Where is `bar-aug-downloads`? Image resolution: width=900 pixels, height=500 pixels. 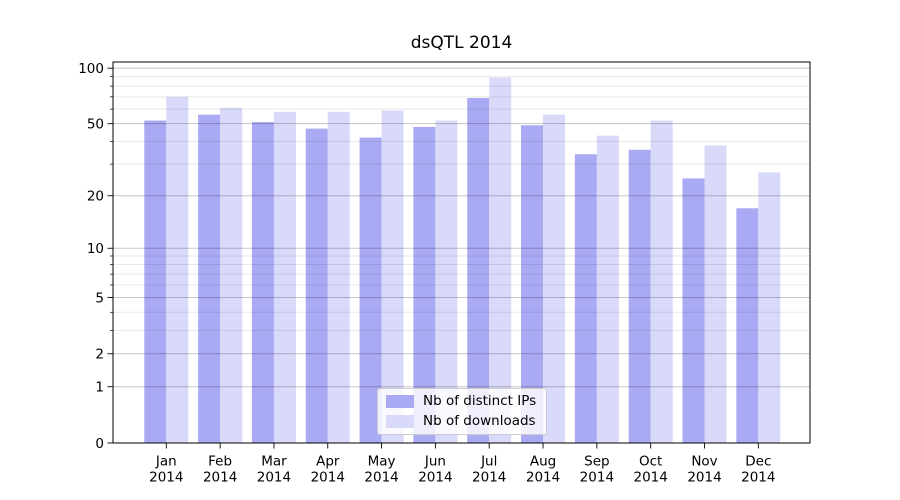 bar-aug-downloads is located at coordinates (554, 278).